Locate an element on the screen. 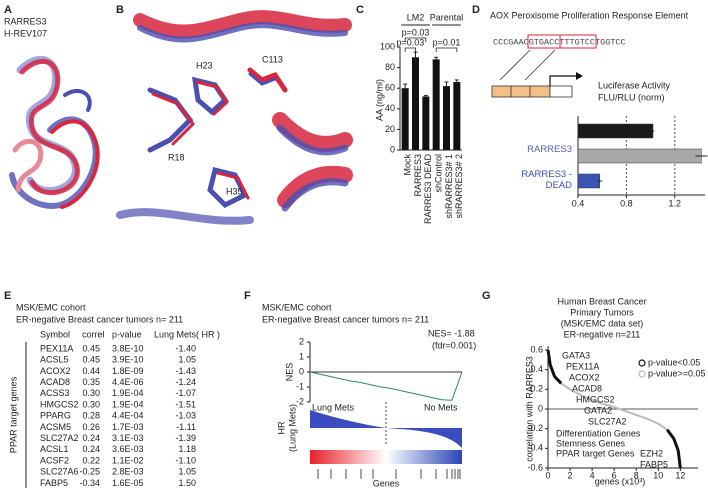  table-cell: 1.9E-04 is located at coordinates (128, 404).